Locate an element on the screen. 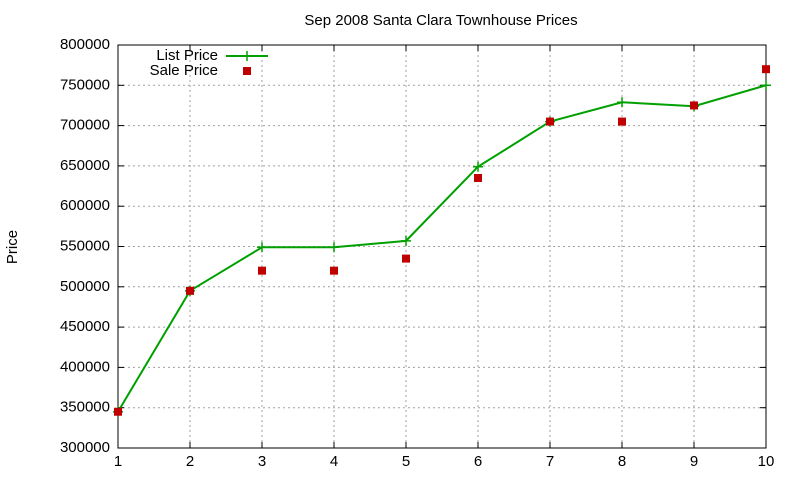  y-tick-label: 350000 is located at coordinates (85, 407).